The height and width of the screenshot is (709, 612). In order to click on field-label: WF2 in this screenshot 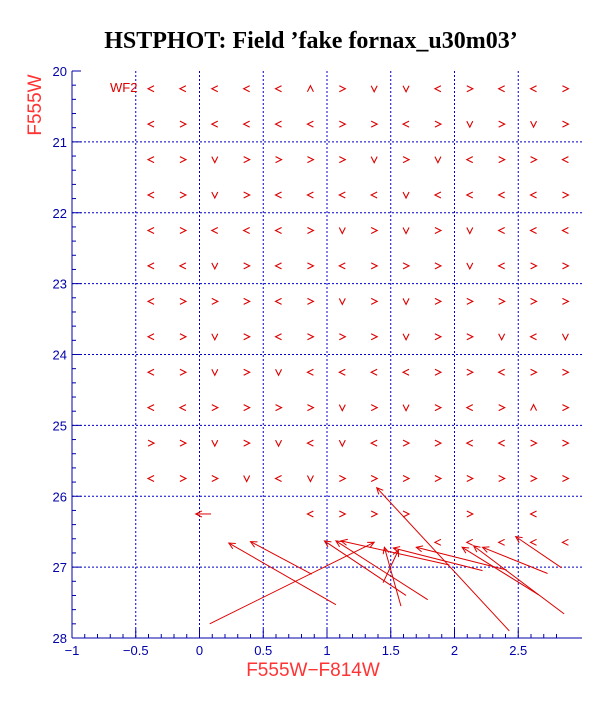, I will do `click(123, 87)`.